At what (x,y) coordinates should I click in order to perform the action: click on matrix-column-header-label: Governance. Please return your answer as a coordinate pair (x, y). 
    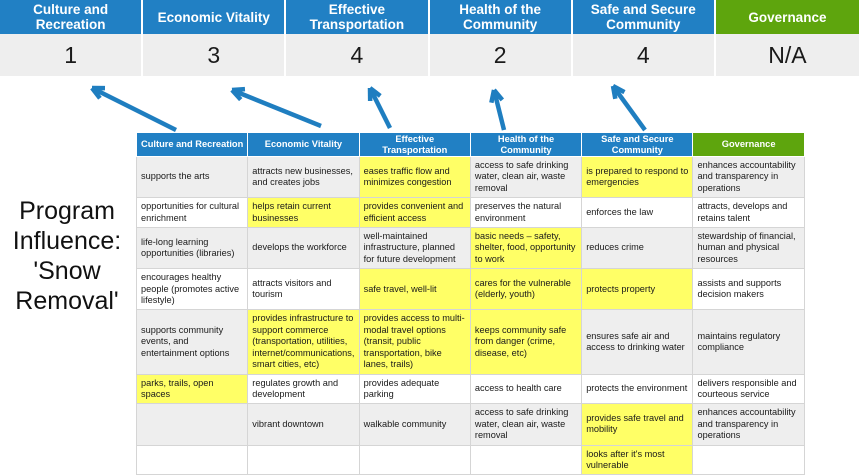
    Looking at the image, I should click on (749, 144).